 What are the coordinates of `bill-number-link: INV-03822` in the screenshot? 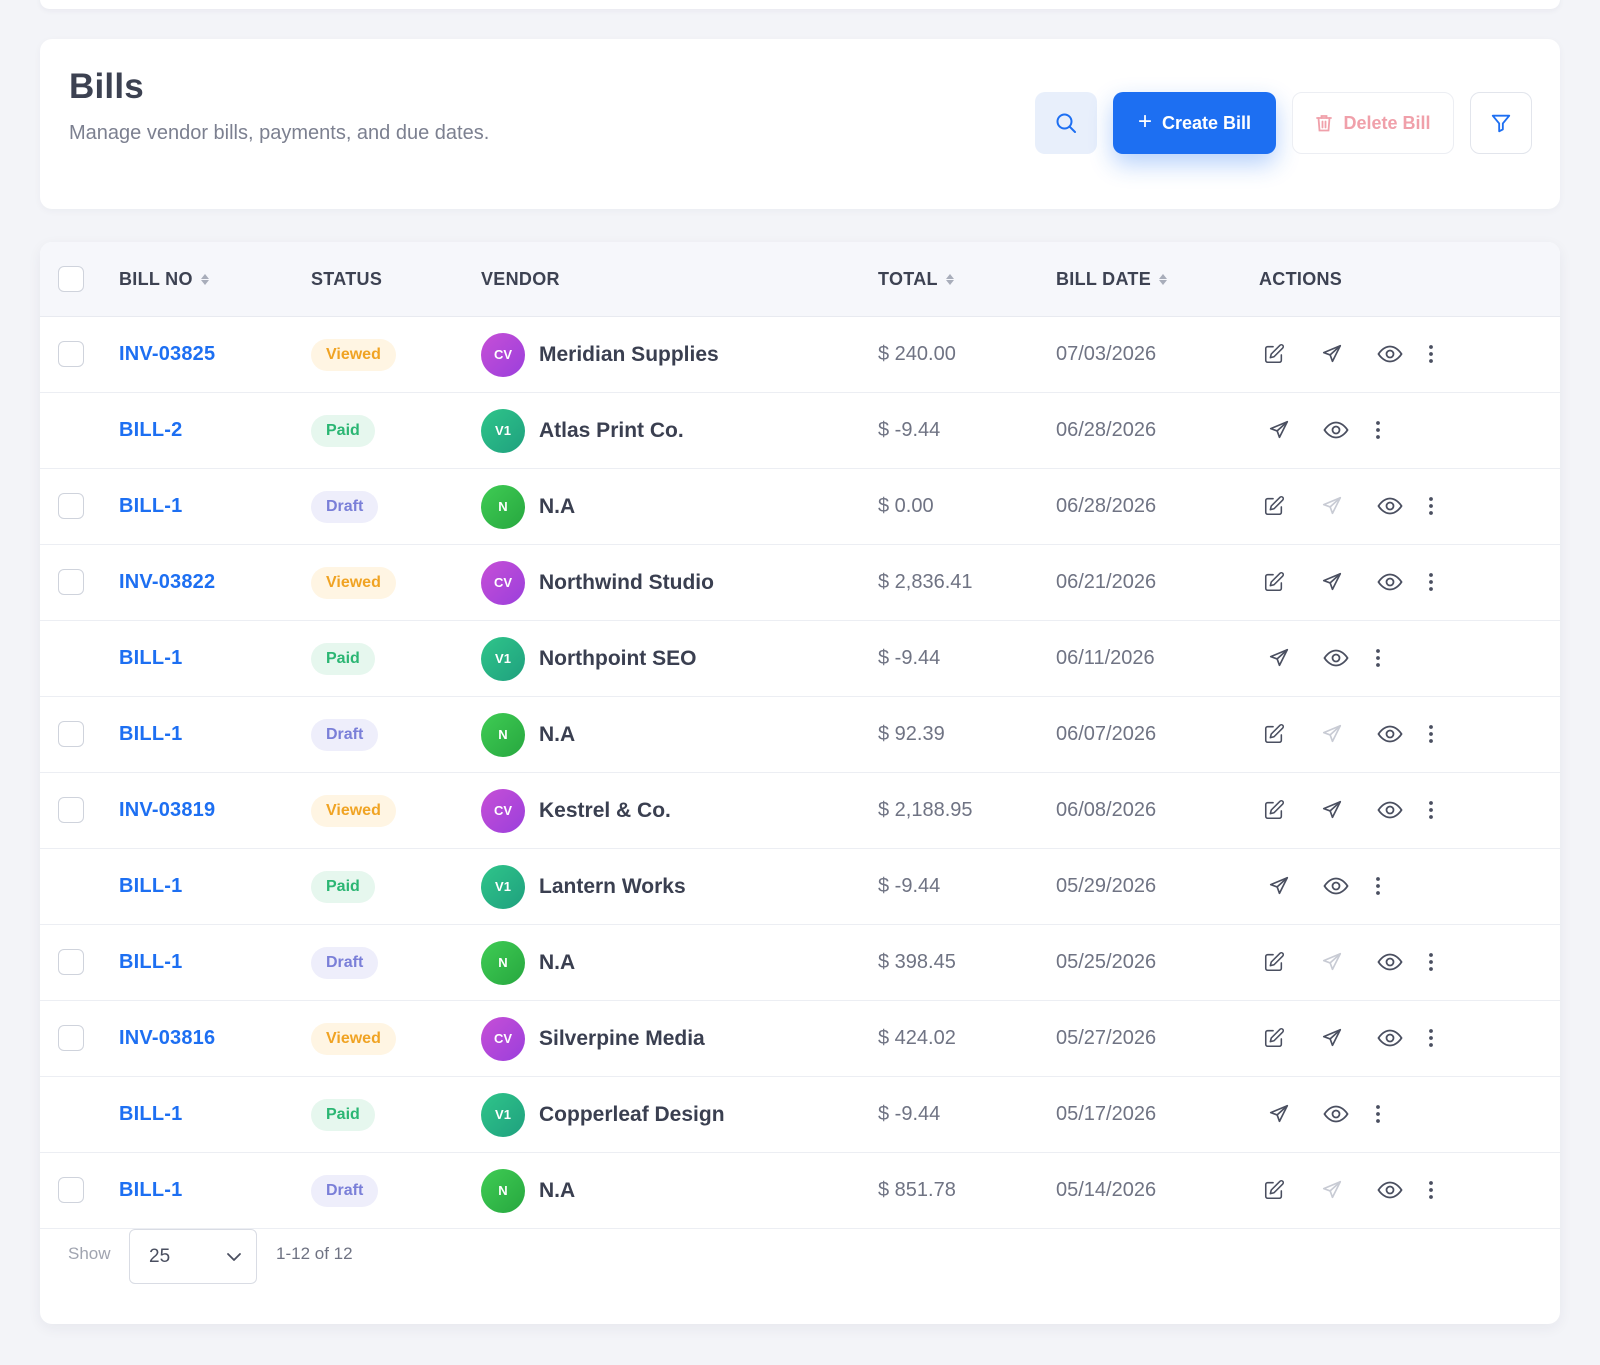 It's located at (167, 582).